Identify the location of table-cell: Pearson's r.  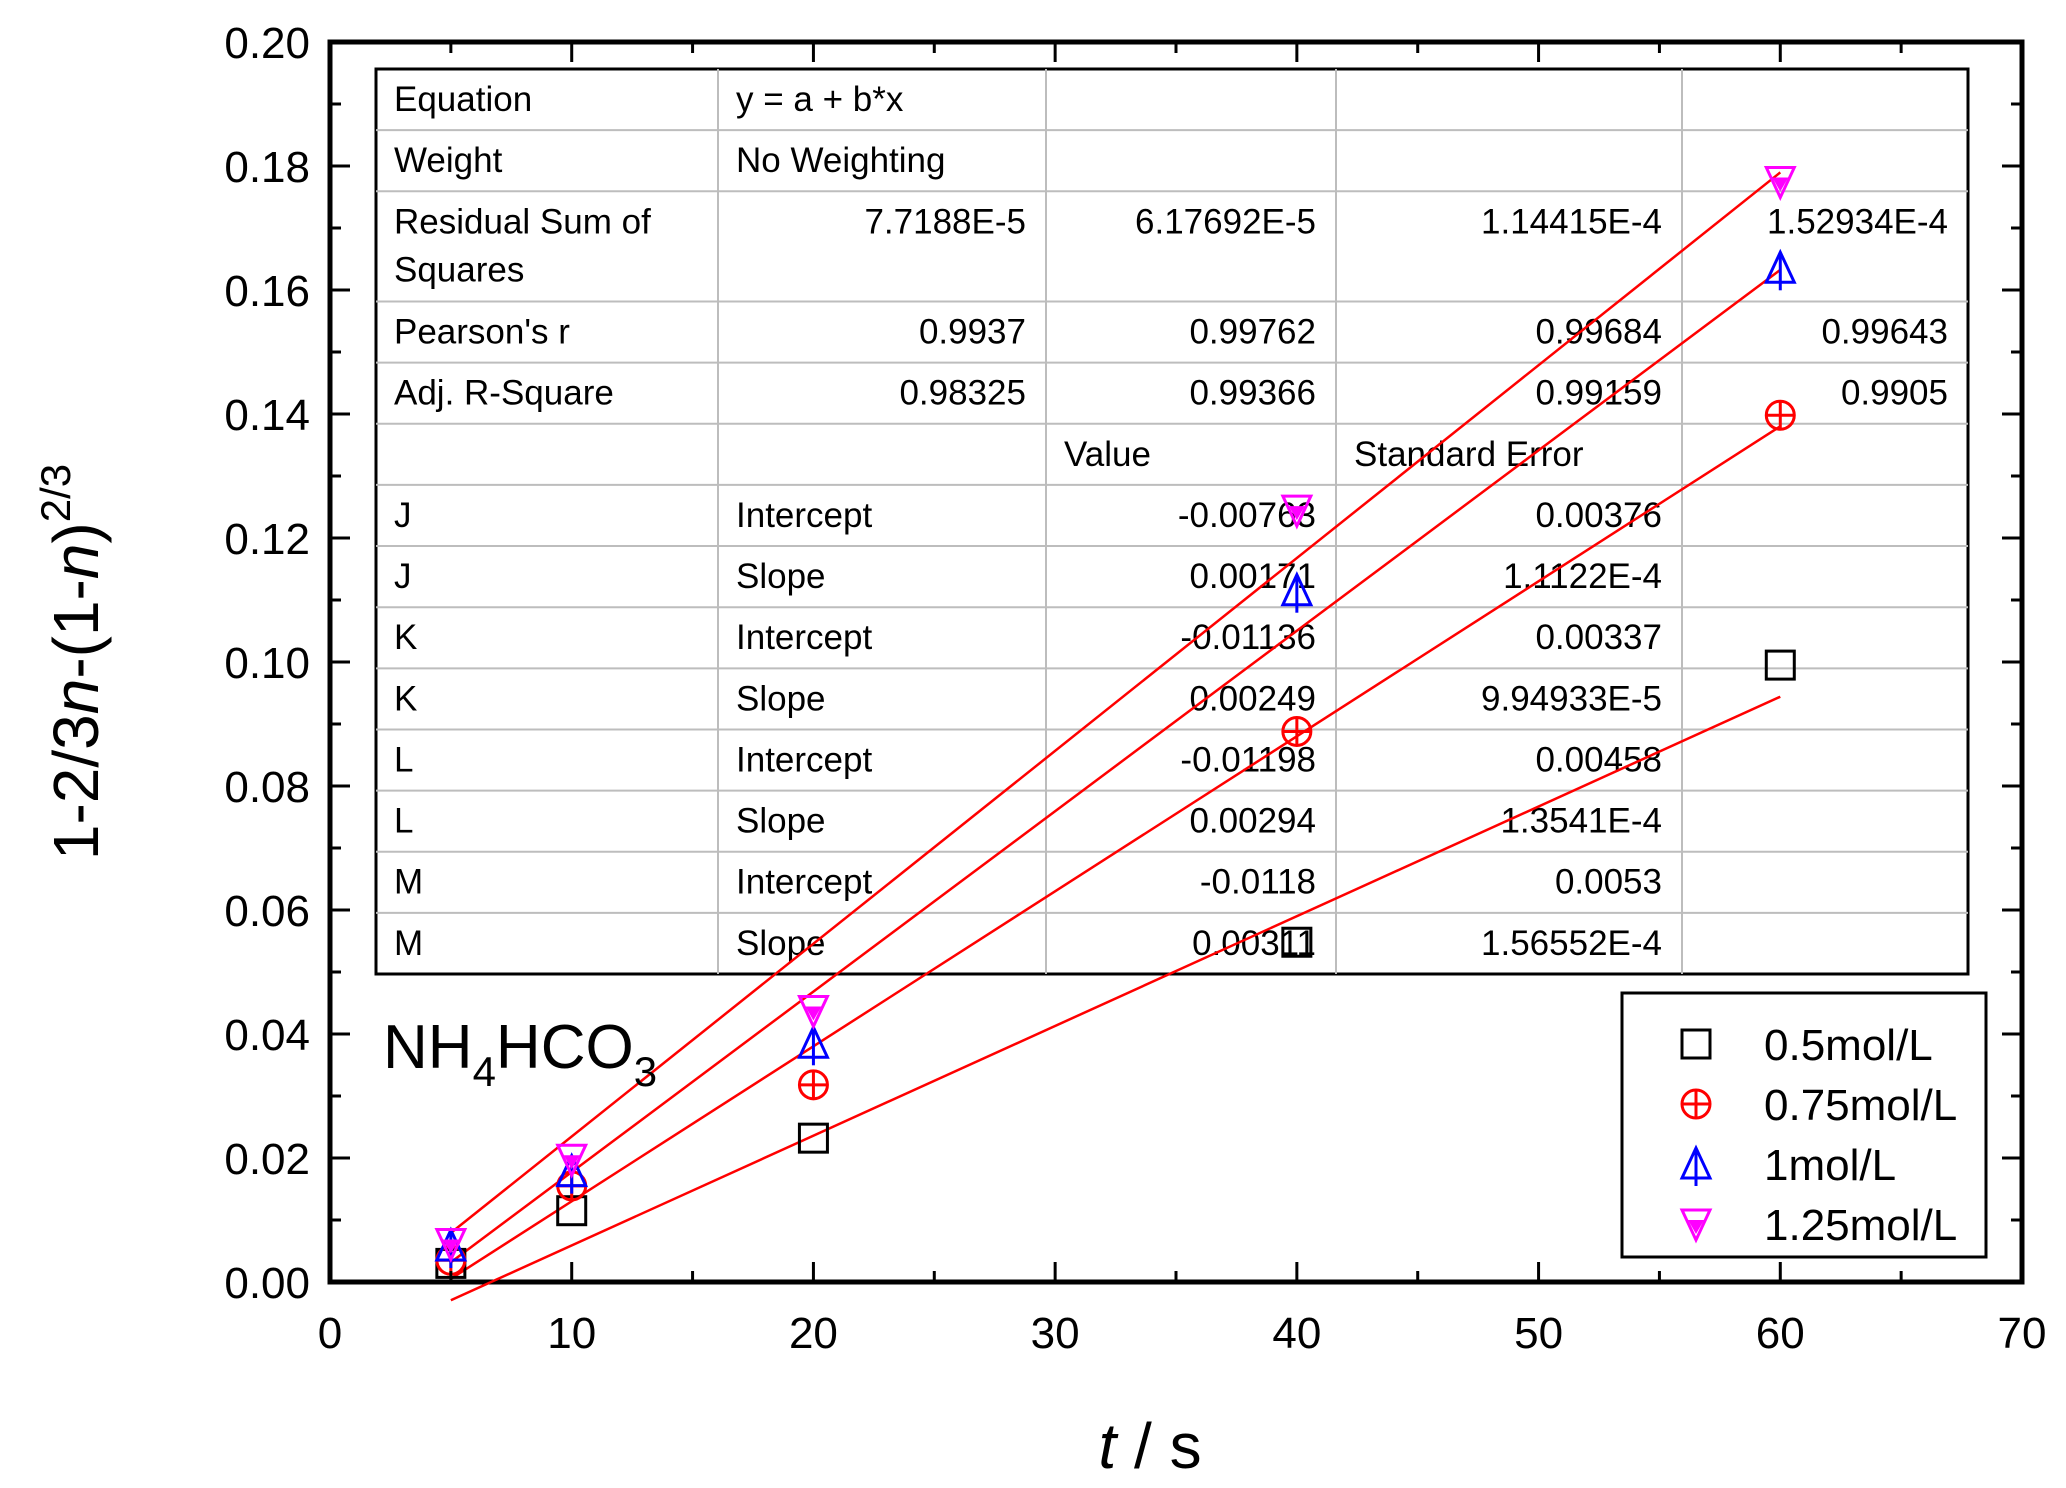
(482, 332).